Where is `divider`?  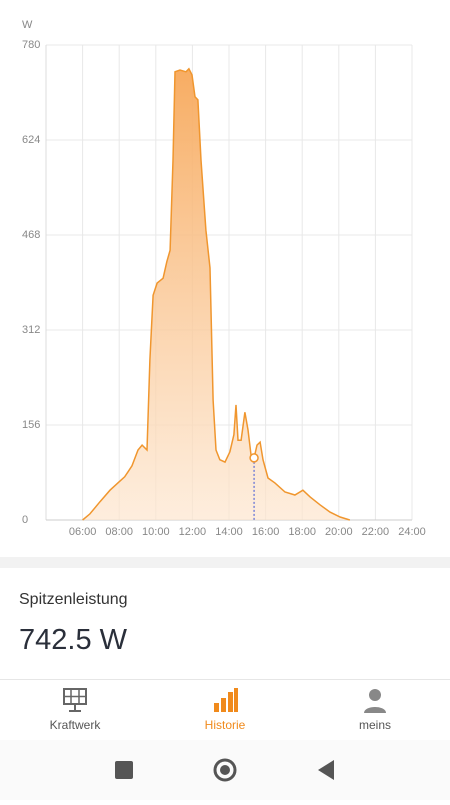
divider is located at coordinates (225, 679).